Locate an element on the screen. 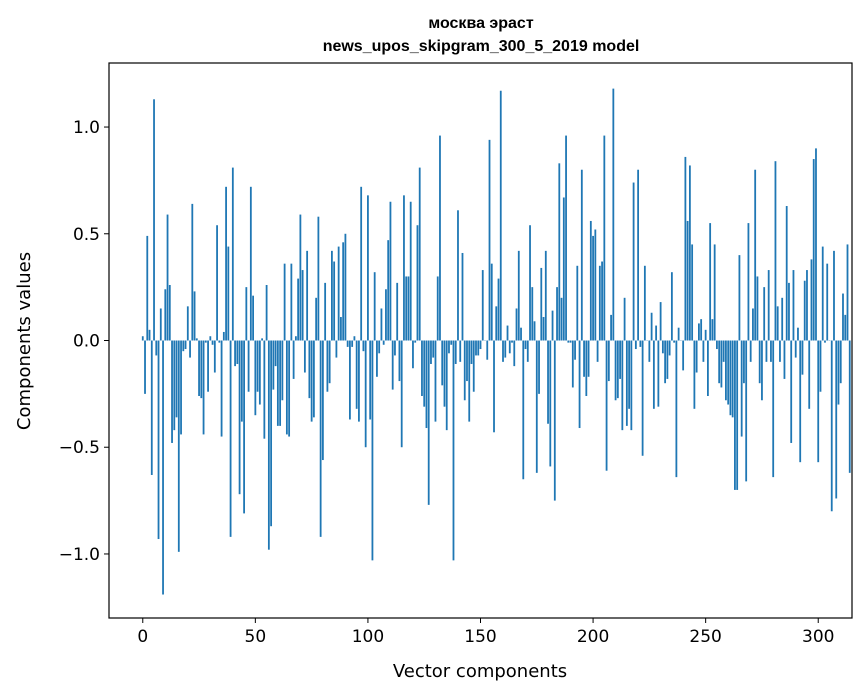 This screenshot has height=696, width=867. x-tick-label: 300 is located at coordinates (818, 637).